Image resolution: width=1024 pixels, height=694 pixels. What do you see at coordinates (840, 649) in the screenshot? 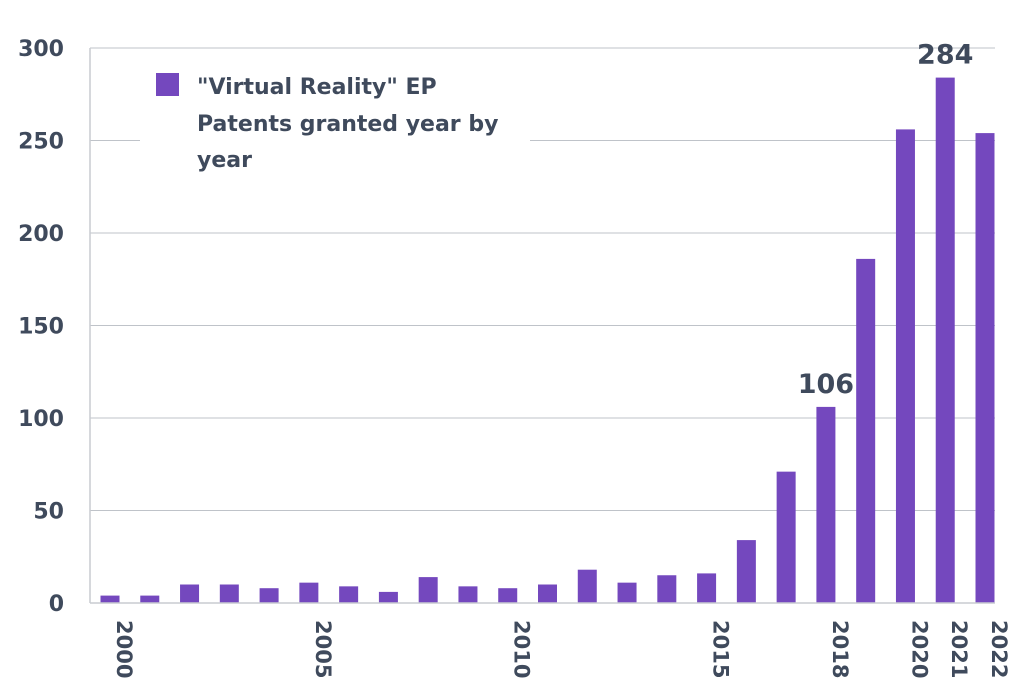
I see `x-tick-label-2018: 2018` at bounding box center [840, 649].